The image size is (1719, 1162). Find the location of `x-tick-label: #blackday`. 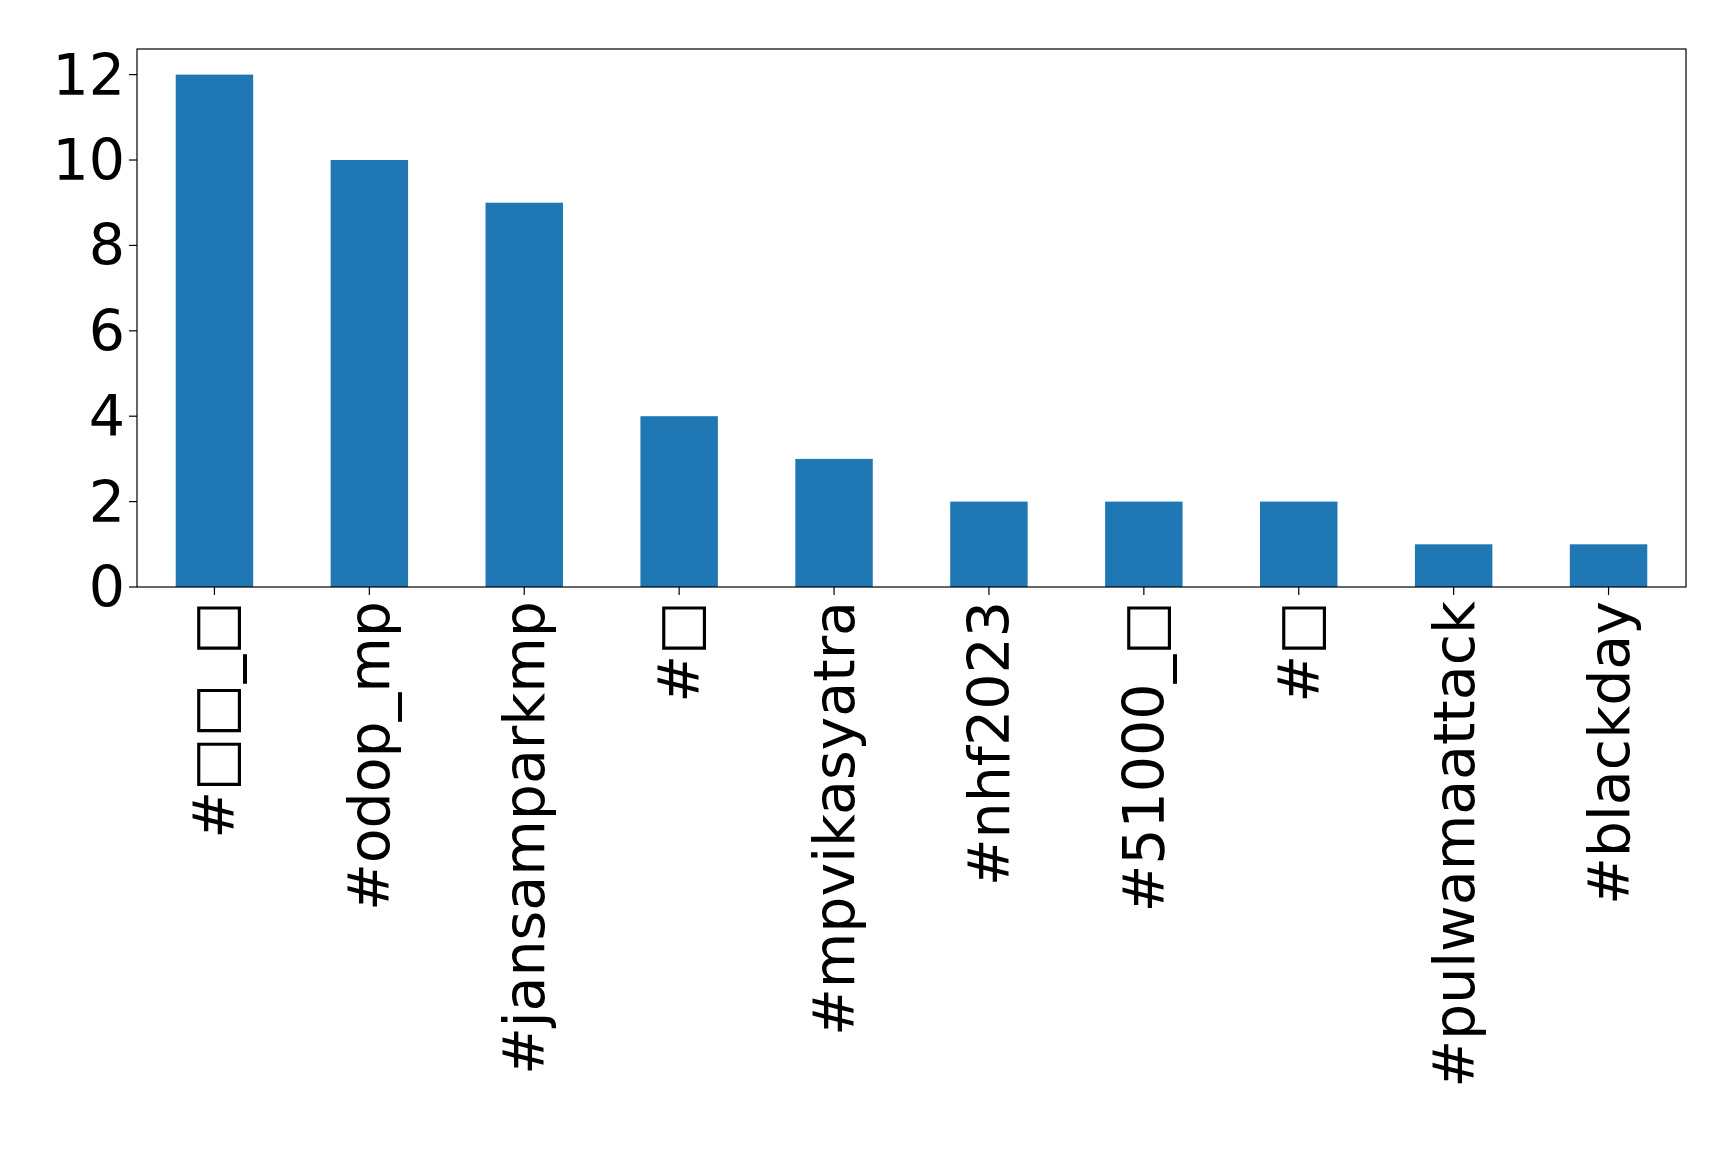

x-tick-label: #blackday is located at coordinates (1608, 753).